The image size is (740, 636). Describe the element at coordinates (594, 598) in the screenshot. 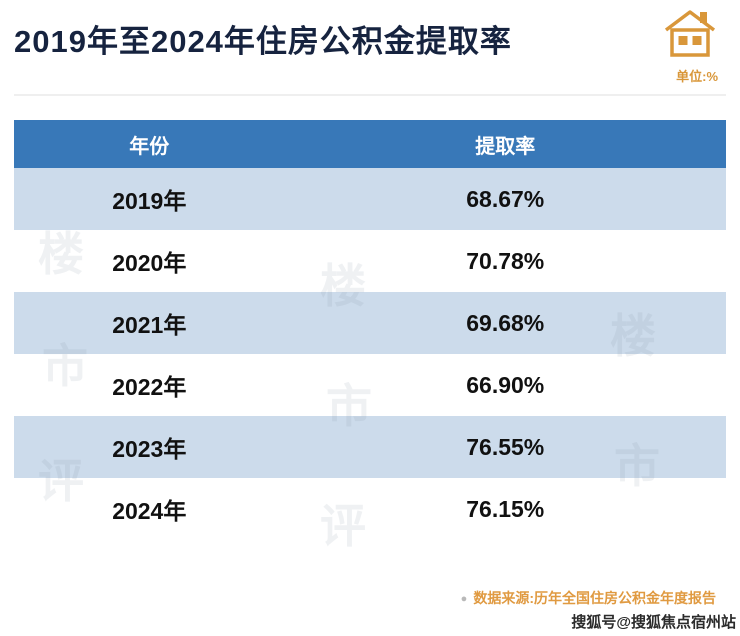

I see `data-source-text: 数据来源:历年全国住房公积金年度报告` at that location.